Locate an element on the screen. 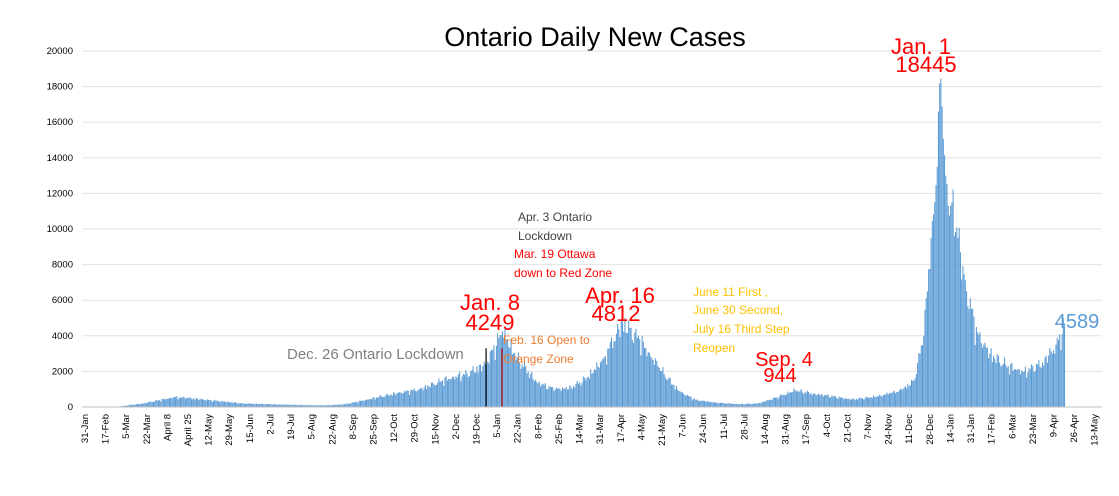 The image size is (1119, 496). annotation-apr3-line1: Apr. 3 Ontario is located at coordinates (555, 217).